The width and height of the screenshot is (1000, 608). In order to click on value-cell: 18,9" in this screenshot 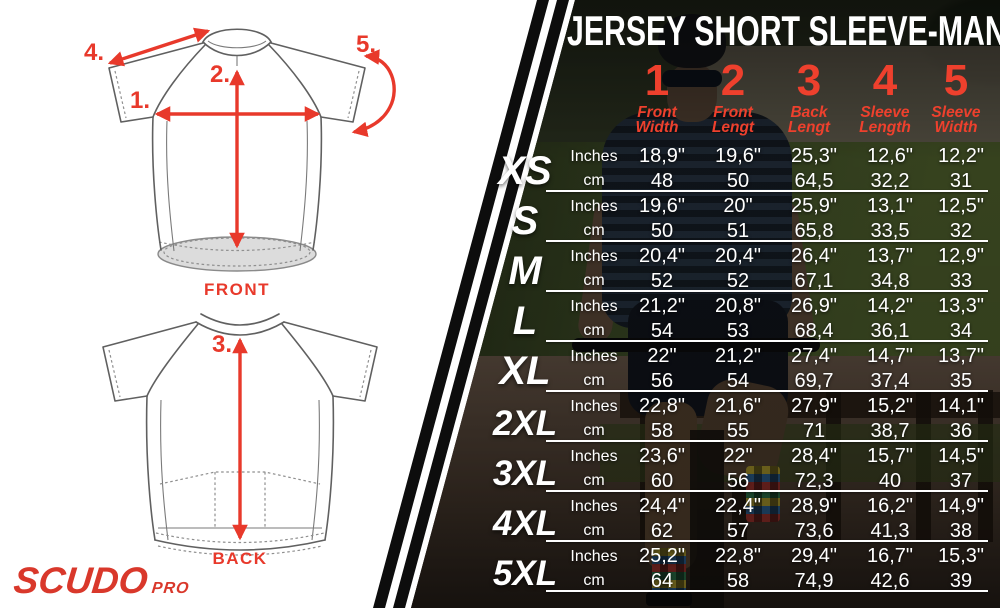, I will do `click(662, 156)`.